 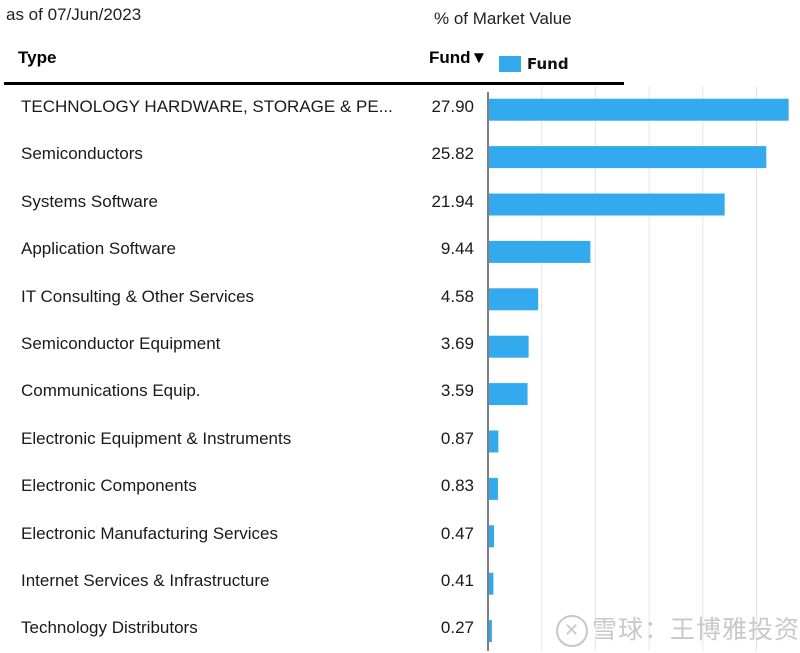 What do you see at coordinates (244, 250) in the screenshot?
I see `table-row: Application Software 9.44` at bounding box center [244, 250].